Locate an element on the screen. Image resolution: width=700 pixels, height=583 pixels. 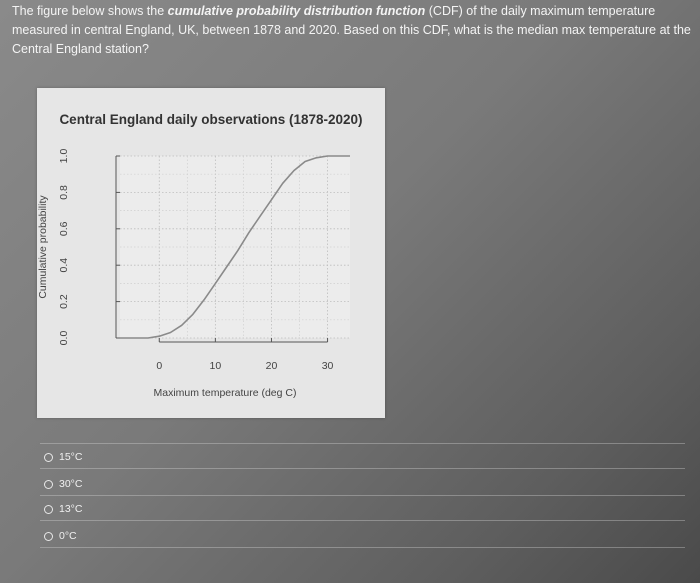
x-tick-label: 10 is located at coordinates (216, 366).